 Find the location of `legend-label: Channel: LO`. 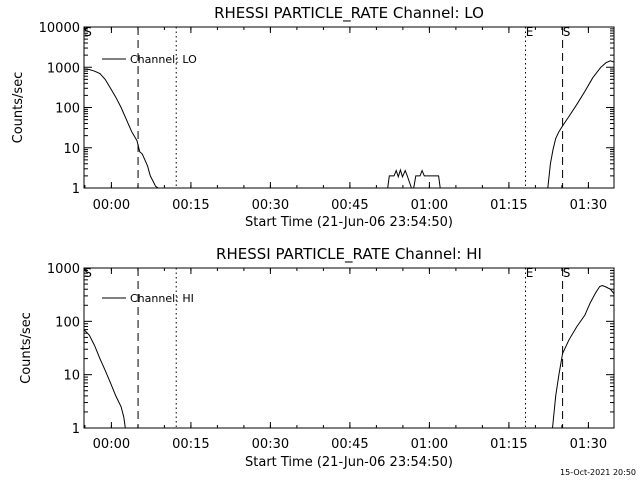

legend-label: Channel: LO is located at coordinates (163, 59).